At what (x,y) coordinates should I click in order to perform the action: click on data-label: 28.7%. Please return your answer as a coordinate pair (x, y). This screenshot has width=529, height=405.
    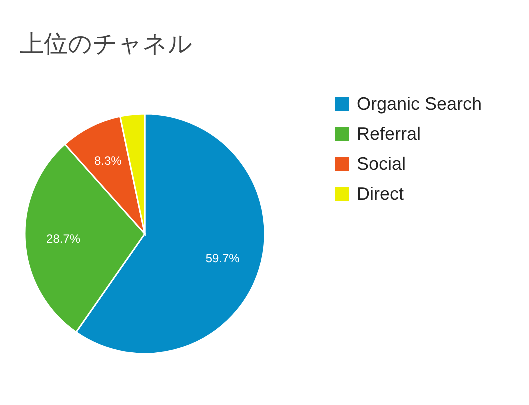
    Looking at the image, I should click on (63, 239).